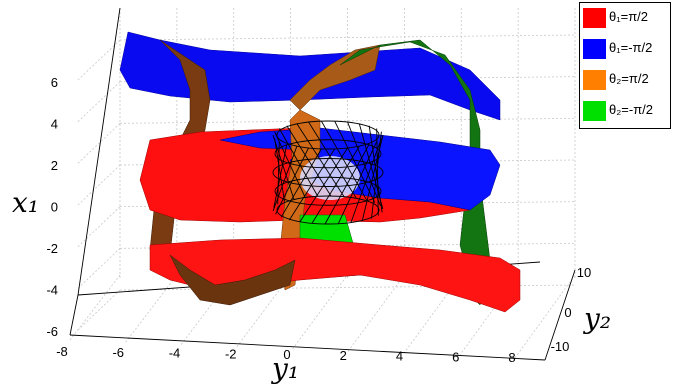  Describe the element at coordinates (343, 355) in the screenshot. I see `tick-label-y1: 2` at that location.